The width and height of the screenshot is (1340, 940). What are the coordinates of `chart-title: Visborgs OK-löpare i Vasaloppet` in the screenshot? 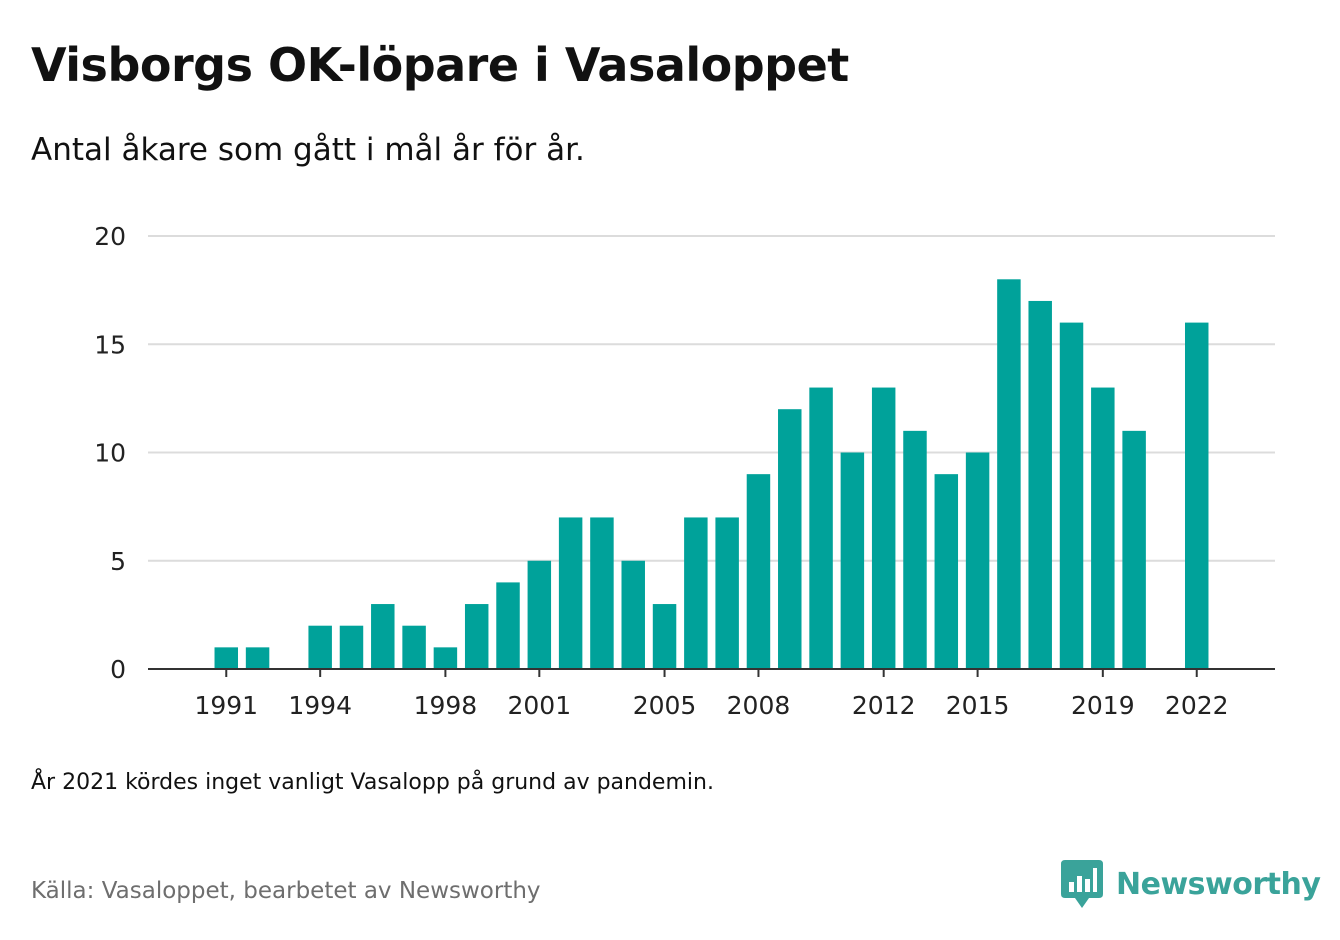 It's located at (440, 65).